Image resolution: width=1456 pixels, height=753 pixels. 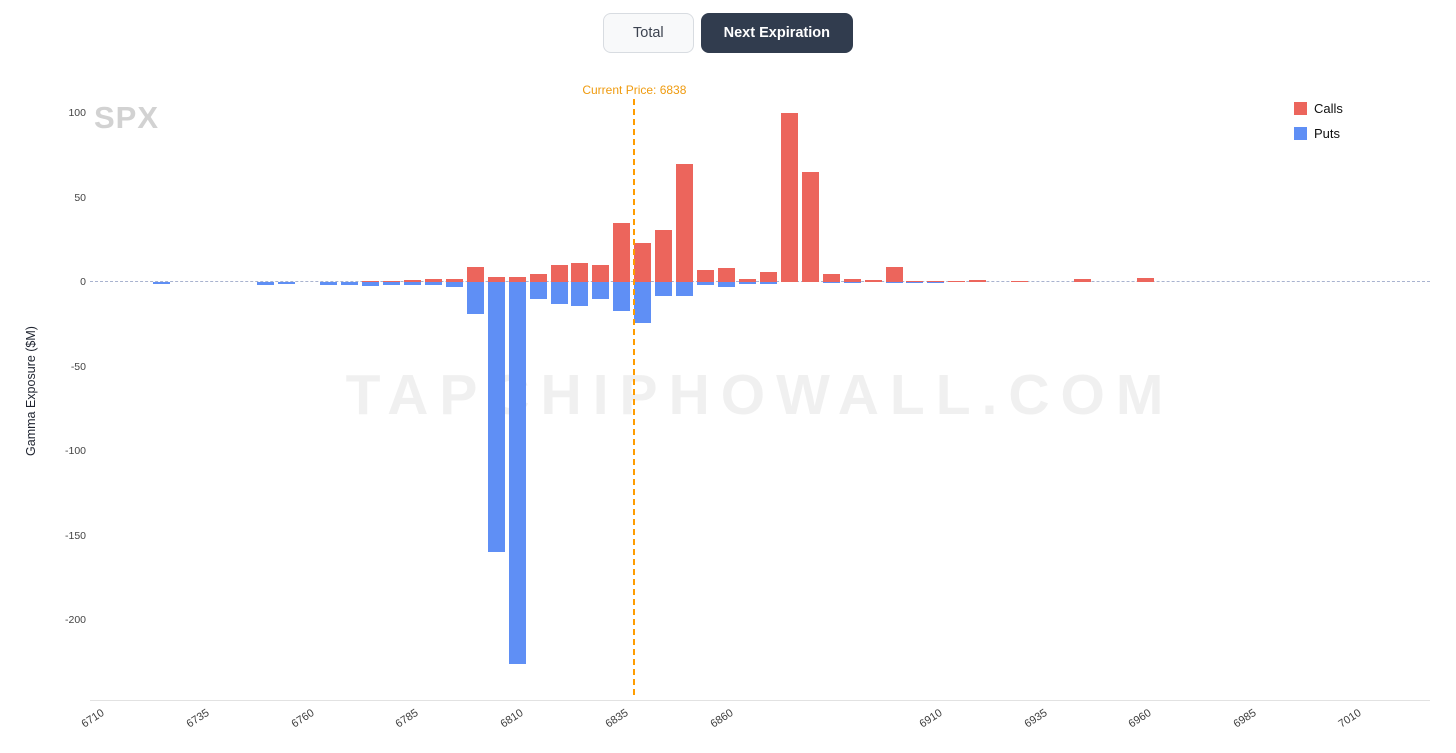 I want to click on y-tick-label: -100, so click(x=75, y=451).